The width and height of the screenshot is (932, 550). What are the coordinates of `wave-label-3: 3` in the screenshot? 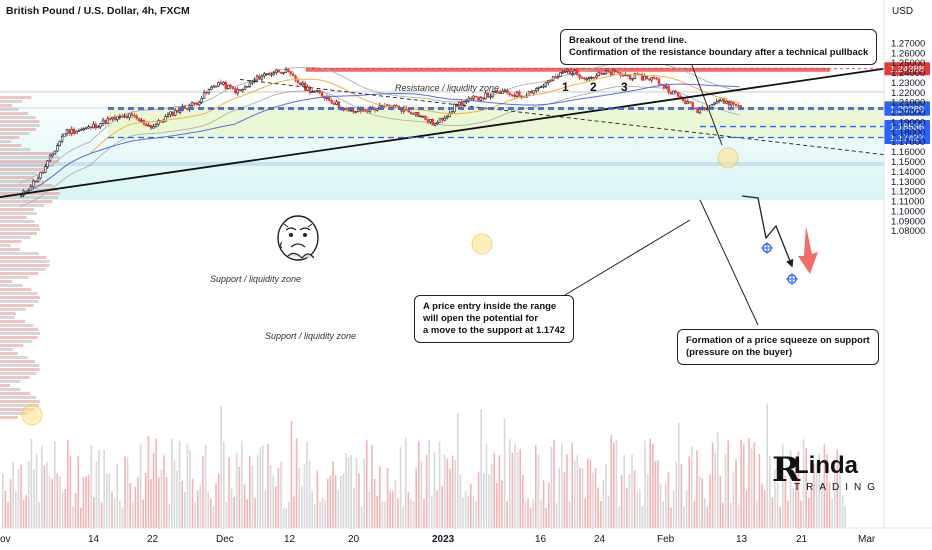 It's located at (624, 87).